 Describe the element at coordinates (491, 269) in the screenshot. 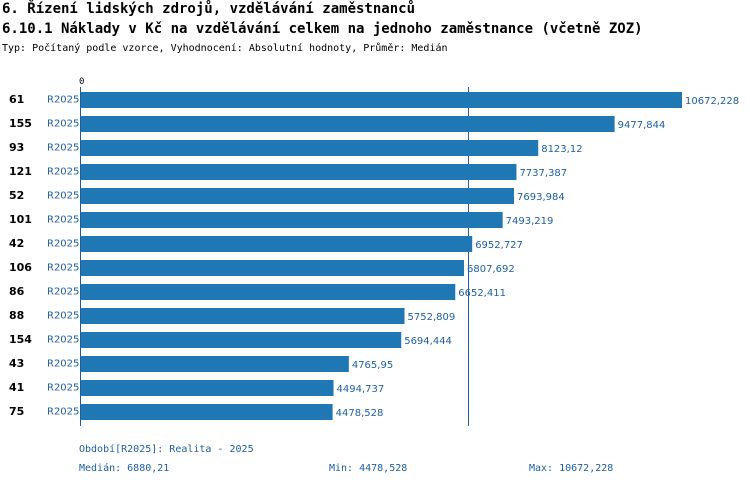

I see `value-label: 6807,692` at that location.